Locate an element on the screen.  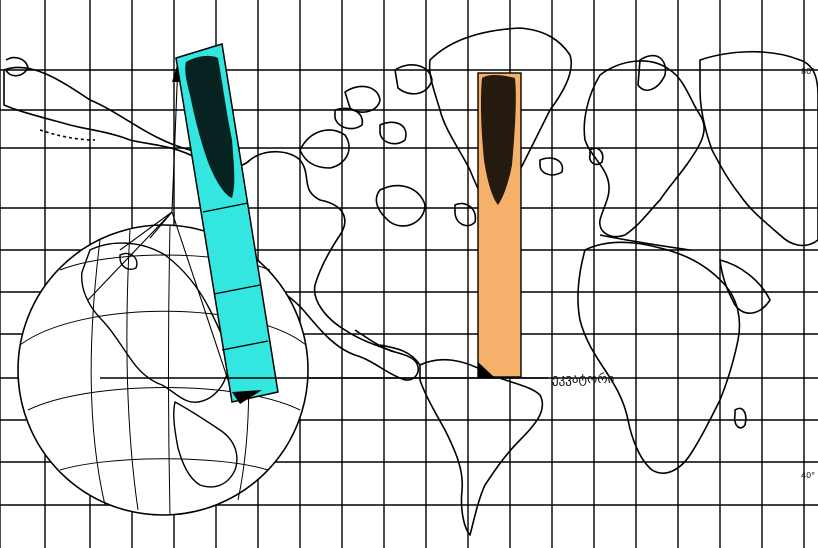
south-america-coast is located at coordinates (481, 447).